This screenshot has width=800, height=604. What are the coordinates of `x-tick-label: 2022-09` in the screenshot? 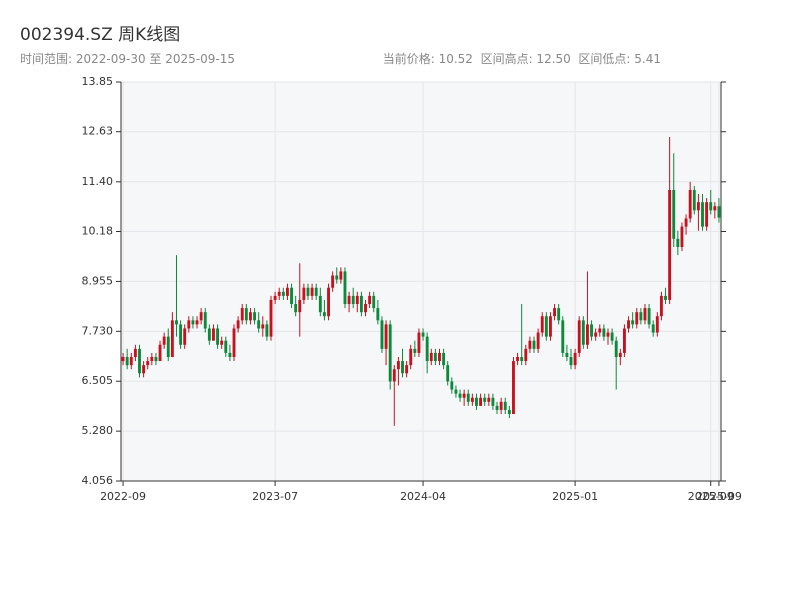 It's located at (123, 496).